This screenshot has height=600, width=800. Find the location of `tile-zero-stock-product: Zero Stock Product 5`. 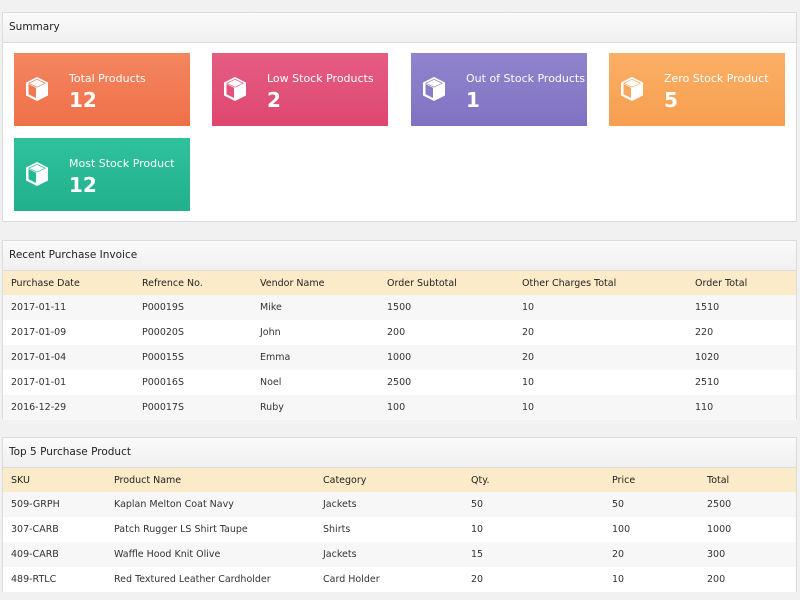

tile-zero-stock-product: Zero Stock Product 5 is located at coordinates (697, 89).